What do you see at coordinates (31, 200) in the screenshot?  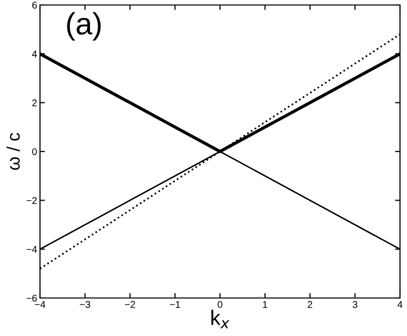 I see `y-tick-label: −2` at bounding box center [31, 200].